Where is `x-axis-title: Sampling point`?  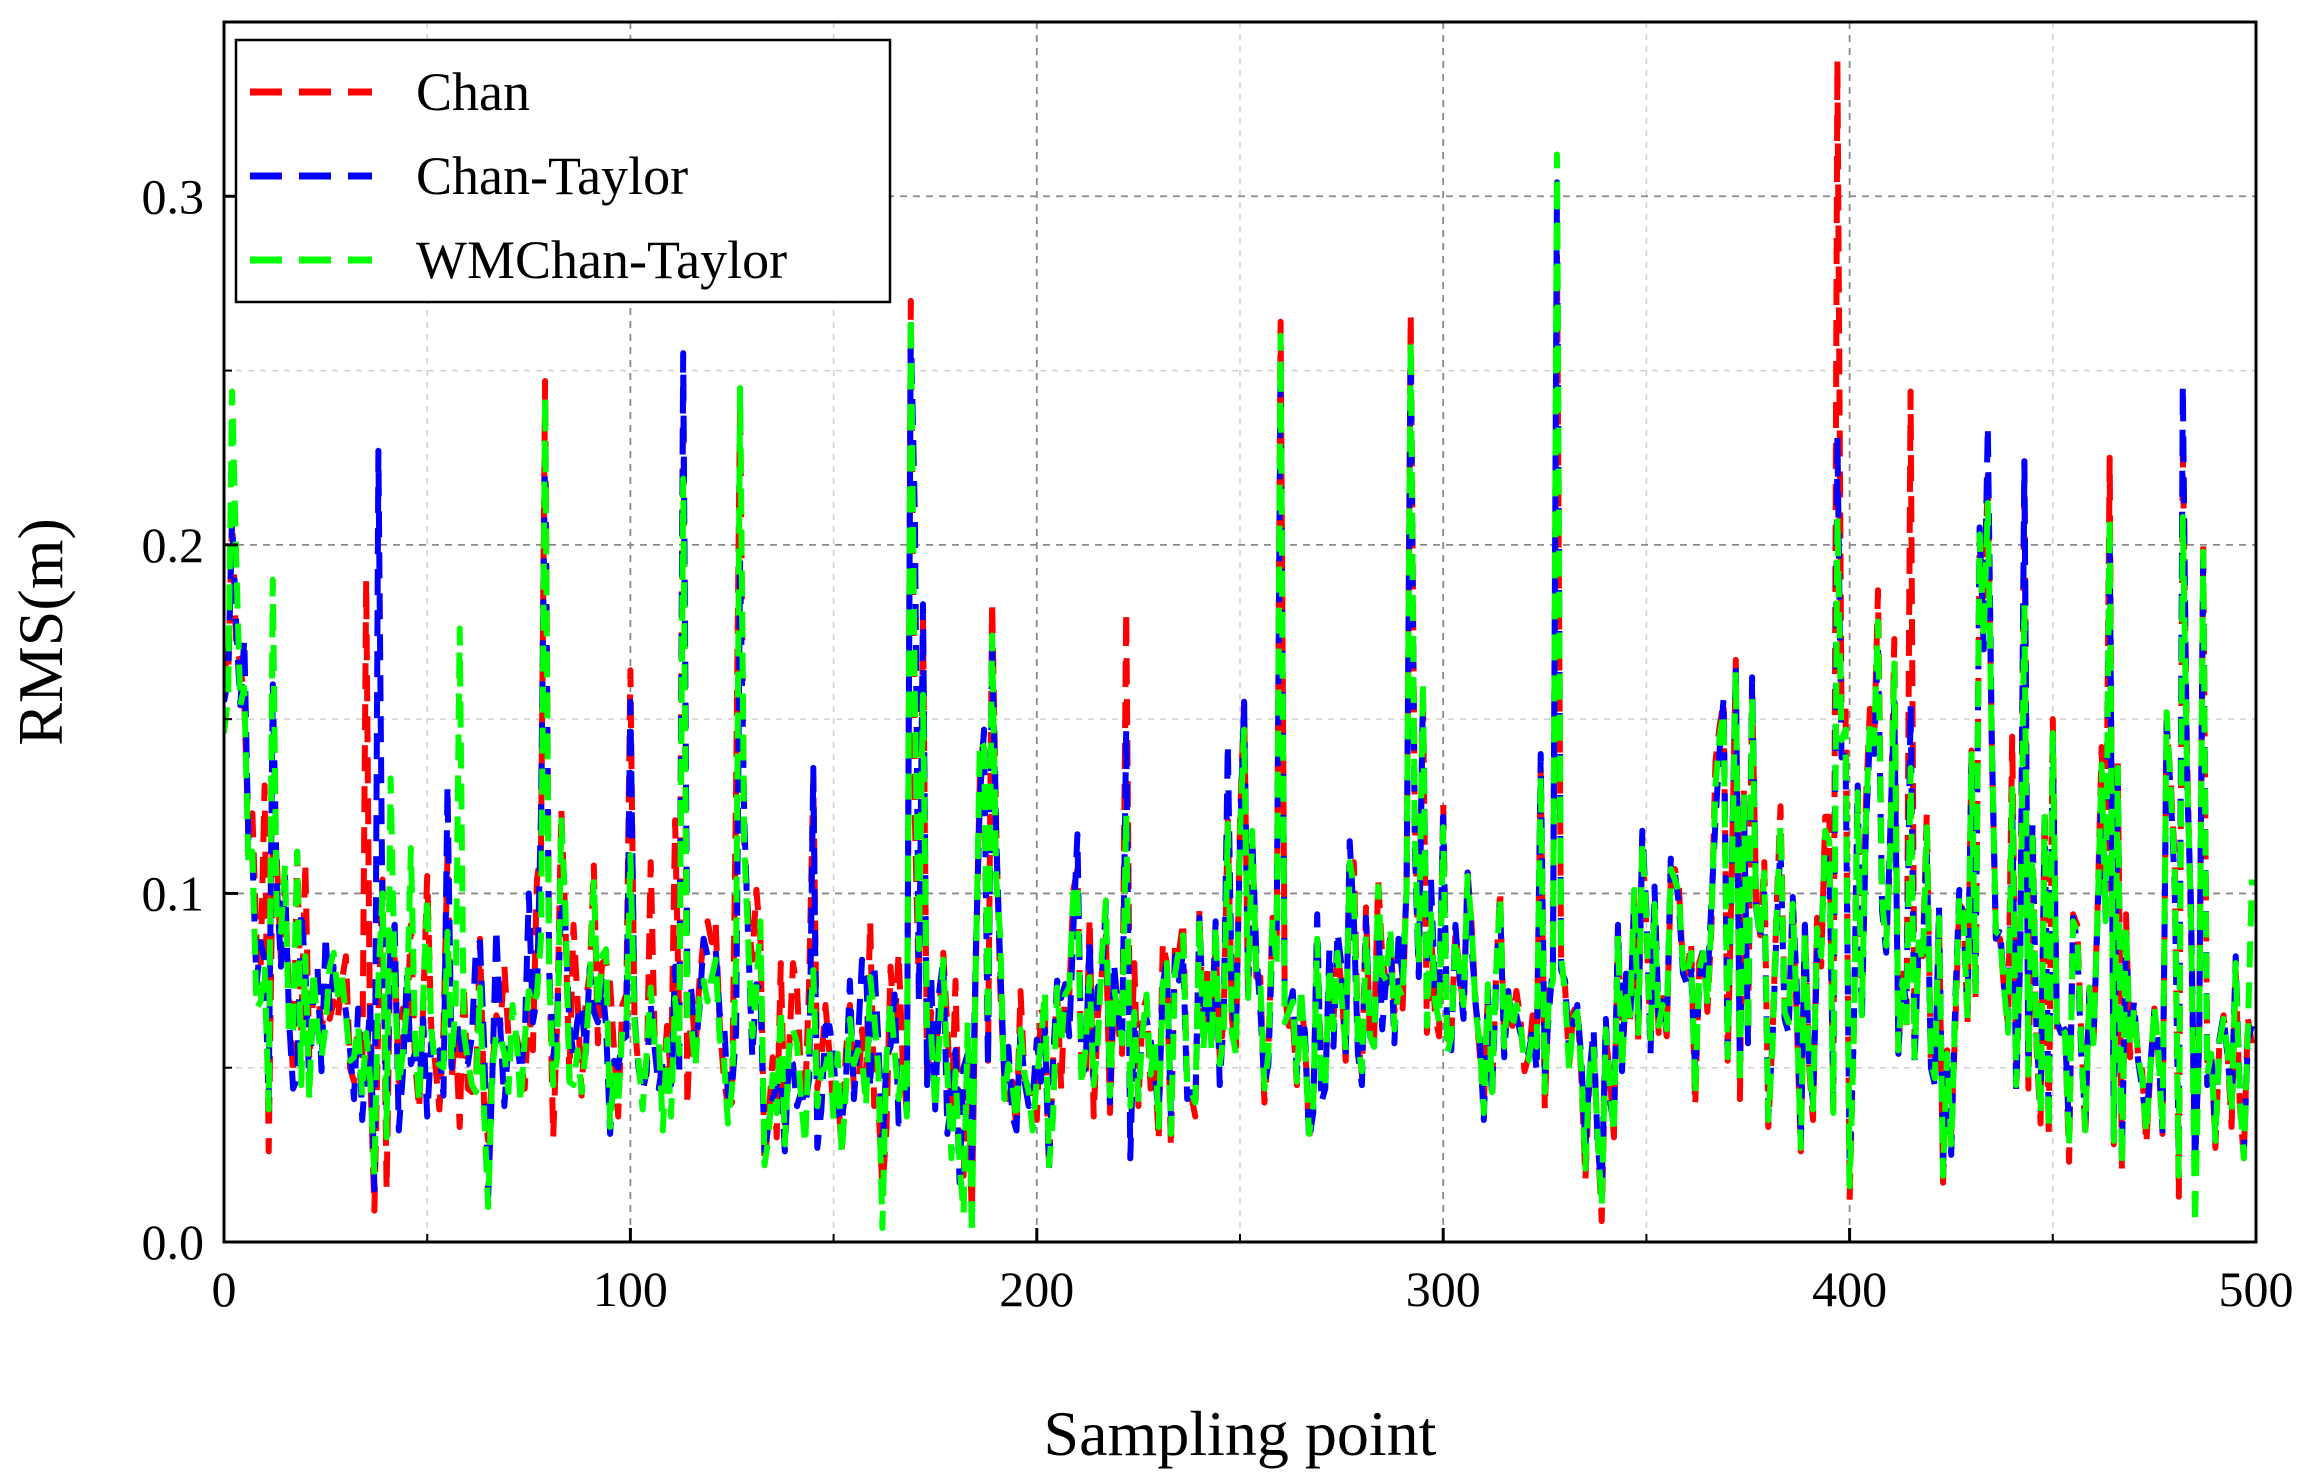 x-axis-title: Sampling point is located at coordinates (1240, 1433).